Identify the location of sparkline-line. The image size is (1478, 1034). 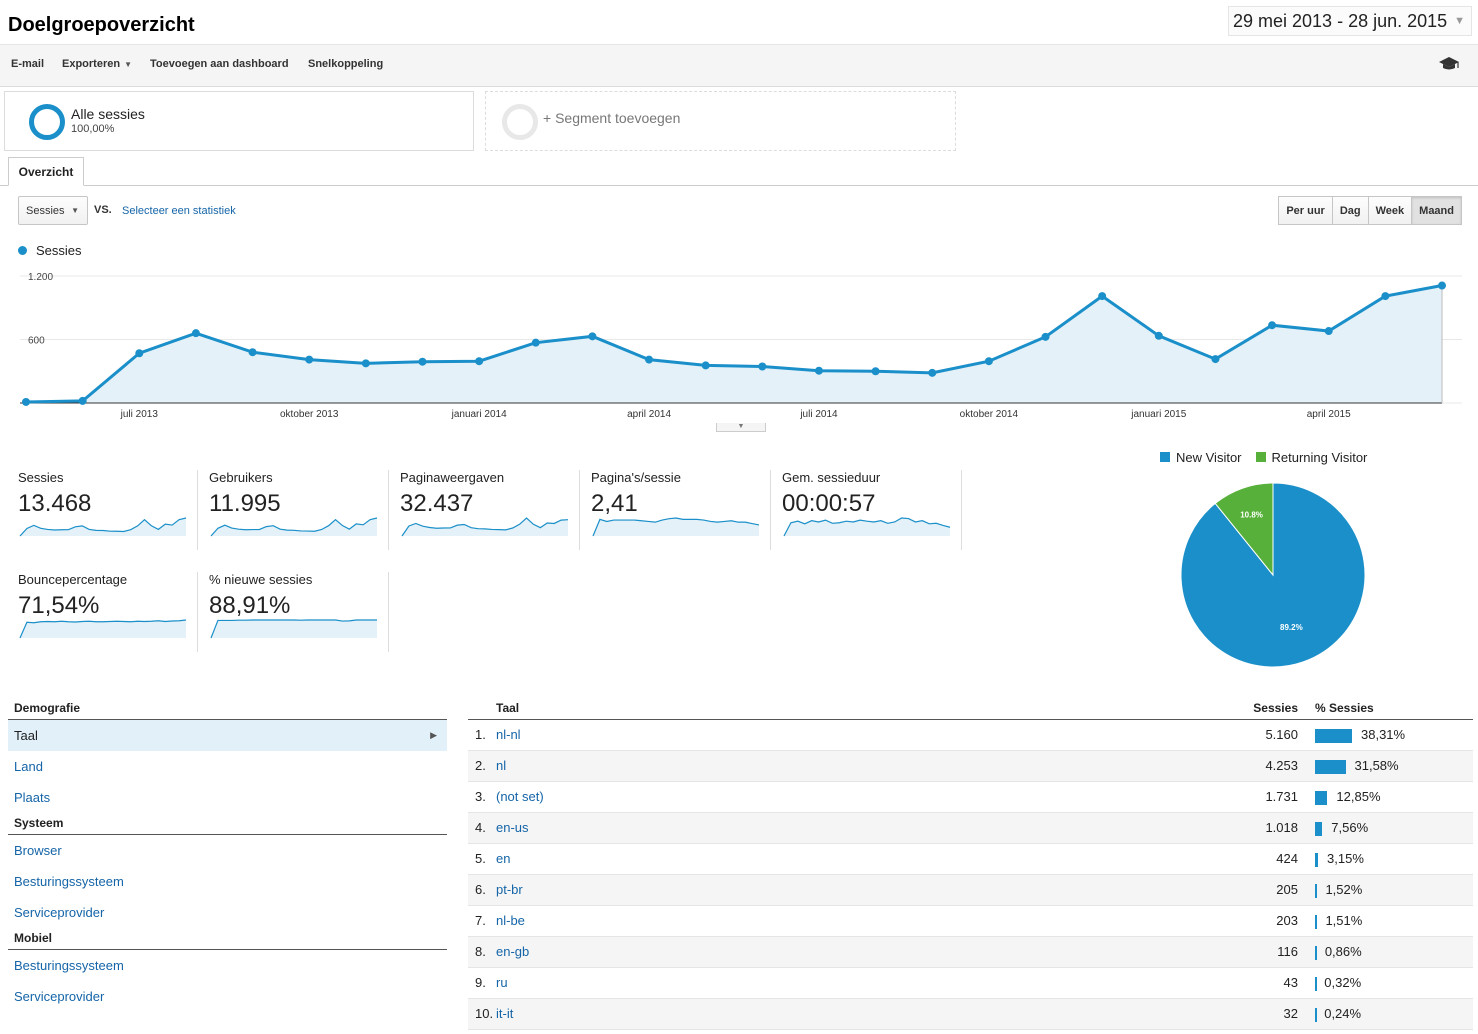
(485, 527).